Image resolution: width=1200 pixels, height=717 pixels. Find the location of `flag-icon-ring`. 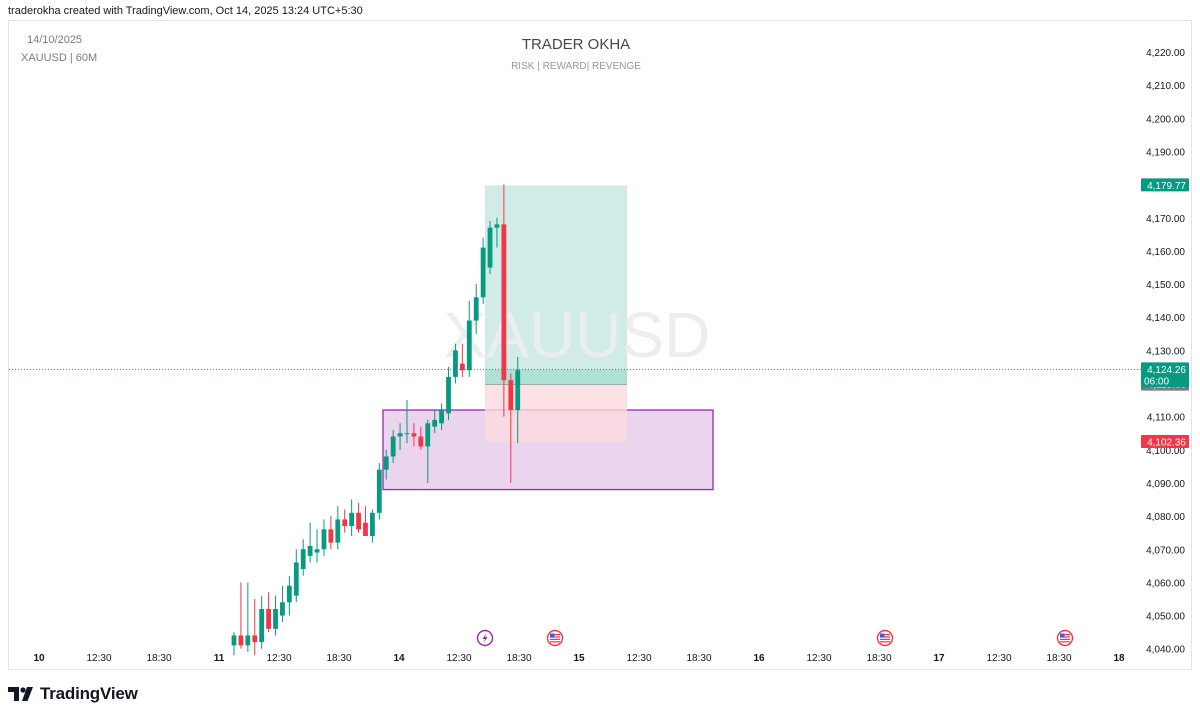

flag-icon-ring is located at coordinates (555, 638).